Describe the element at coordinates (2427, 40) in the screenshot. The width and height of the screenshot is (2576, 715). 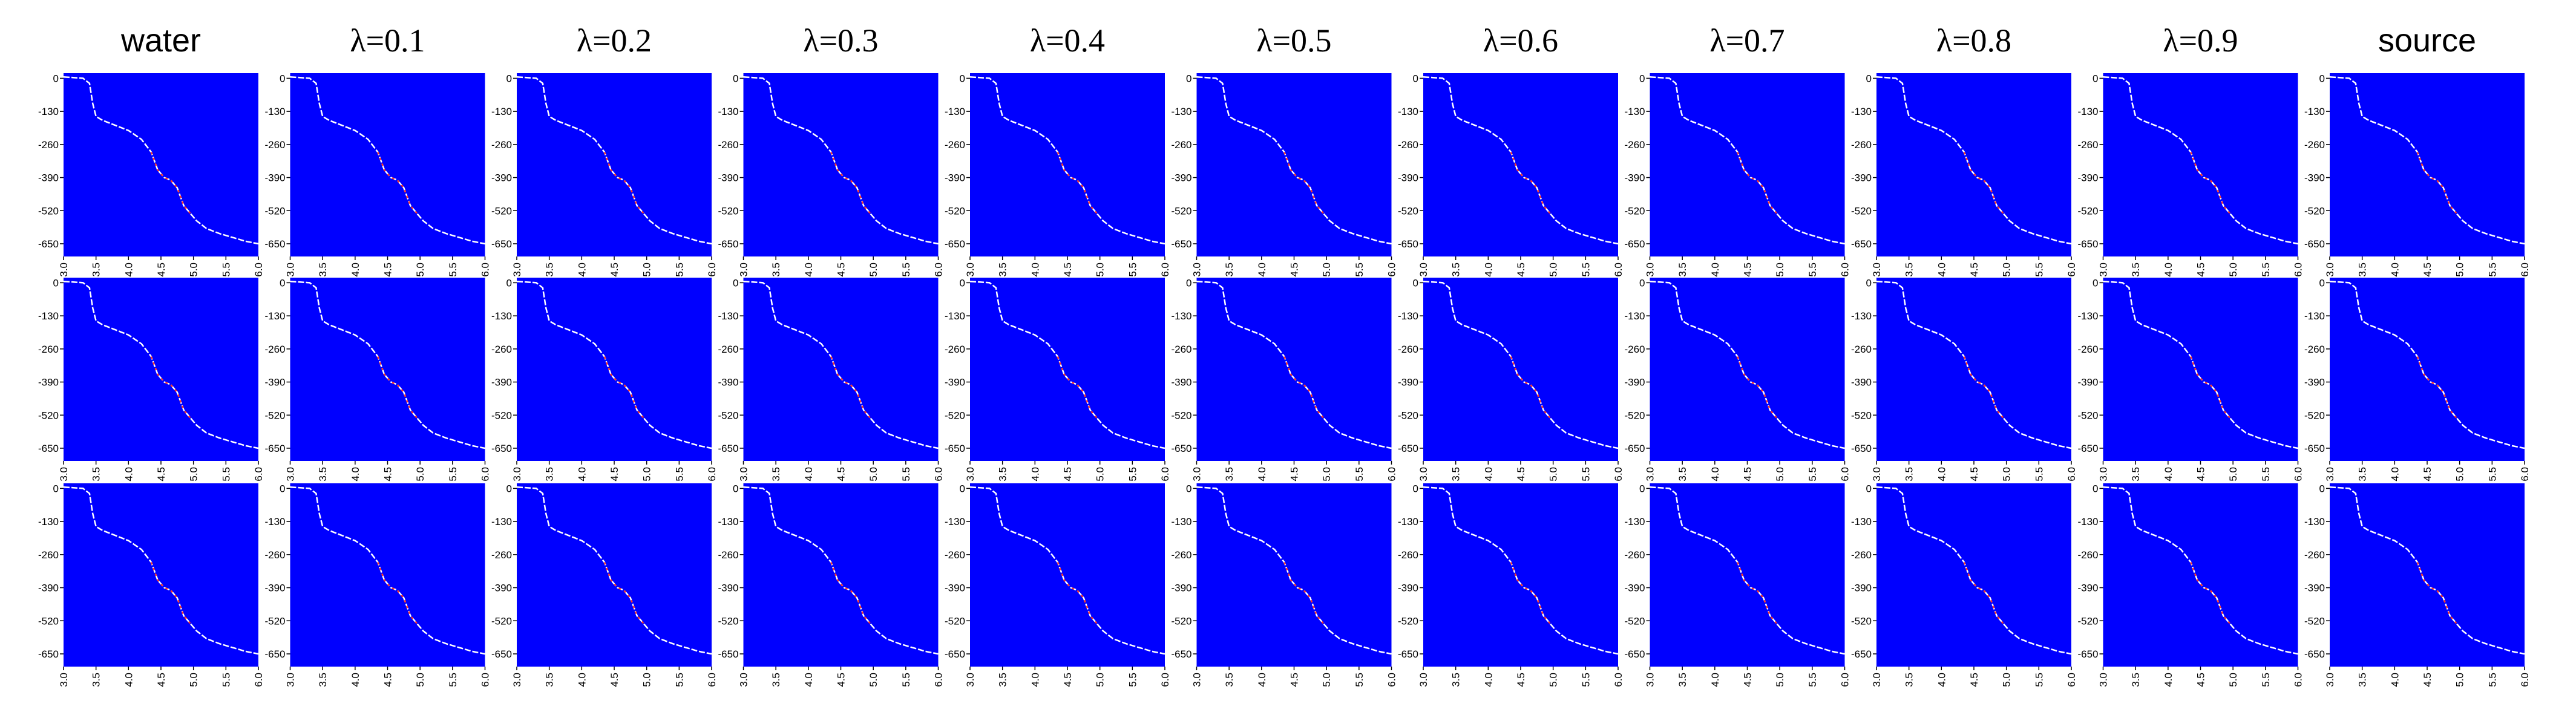
I see `column-title: source` at that location.